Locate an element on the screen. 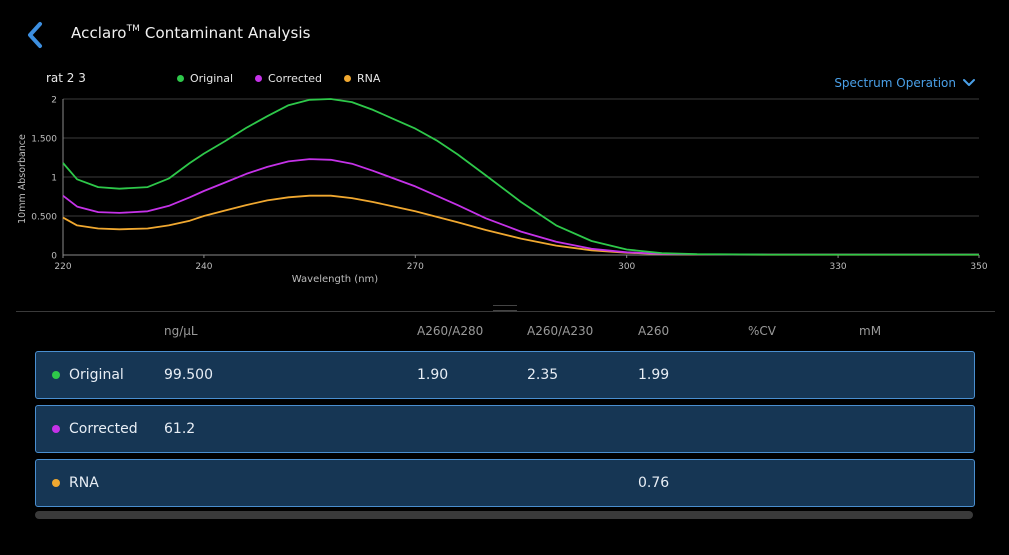  horizontal-scrollbar is located at coordinates (504, 515).